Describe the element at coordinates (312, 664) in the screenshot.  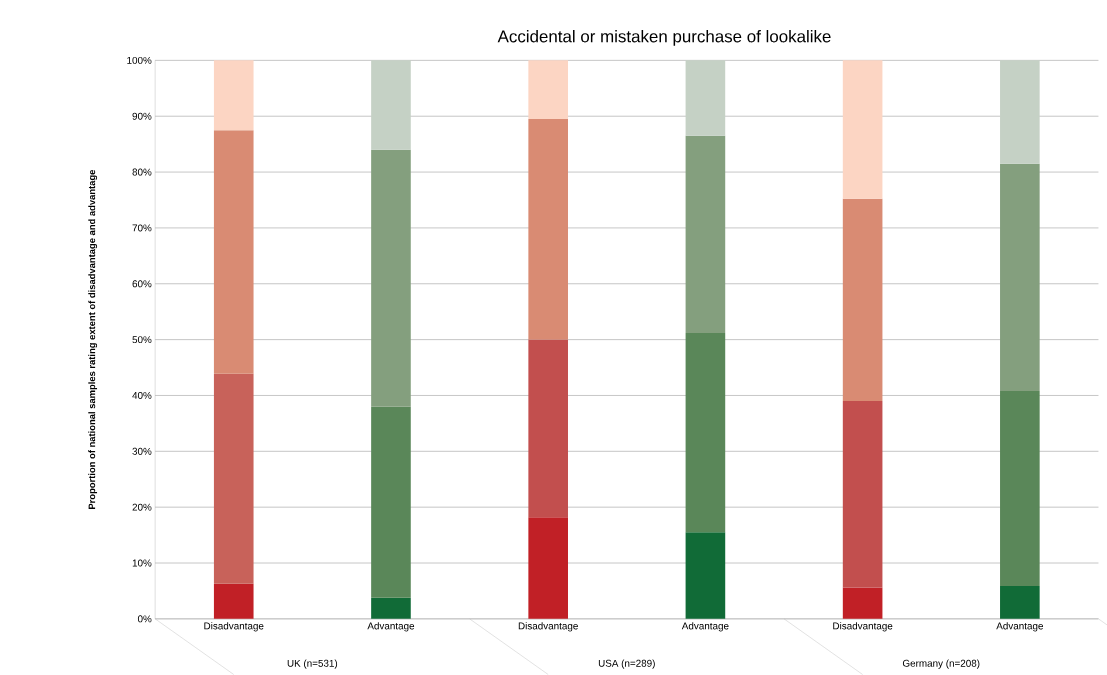
I see `text: UK (n=531)` at that location.